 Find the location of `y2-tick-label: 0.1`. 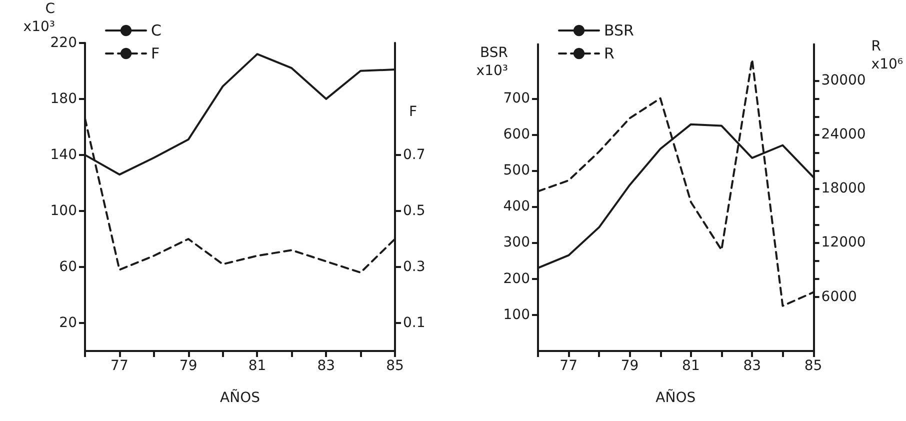

y2-tick-label: 0.1 is located at coordinates (414, 322).